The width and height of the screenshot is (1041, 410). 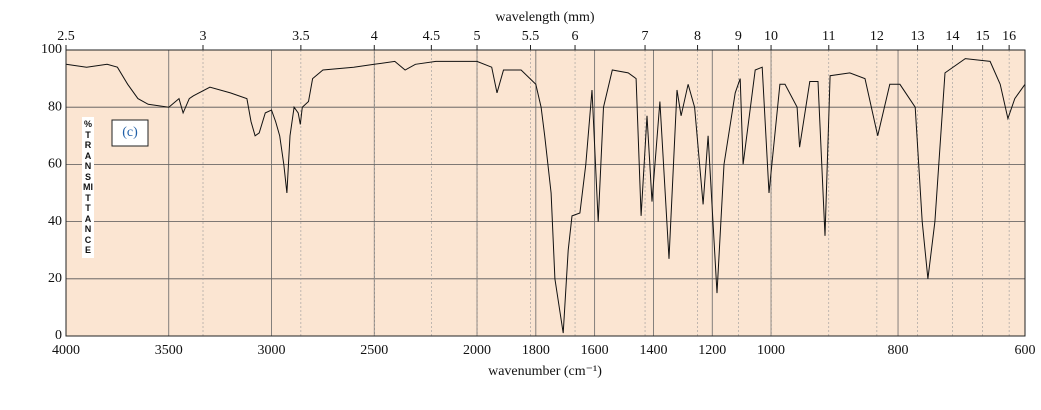 I want to click on x2-tick-label: 2.5, so click(x=66, y=36).